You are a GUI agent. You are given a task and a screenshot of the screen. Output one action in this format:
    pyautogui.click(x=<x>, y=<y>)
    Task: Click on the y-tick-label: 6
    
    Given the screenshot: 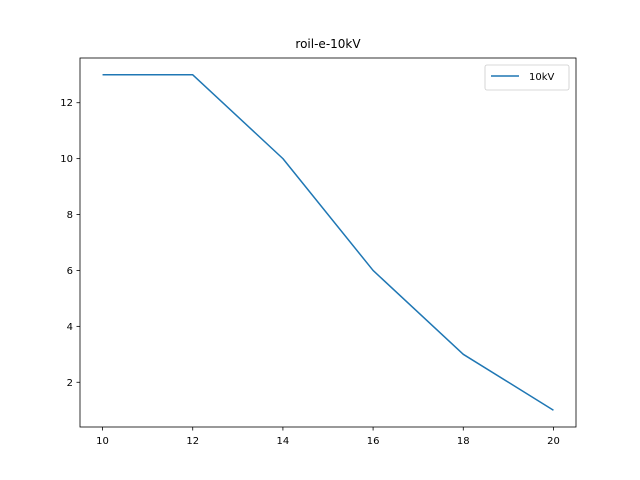 What is the action you would take?
    pyautogui.click(x=70, y=271)
    